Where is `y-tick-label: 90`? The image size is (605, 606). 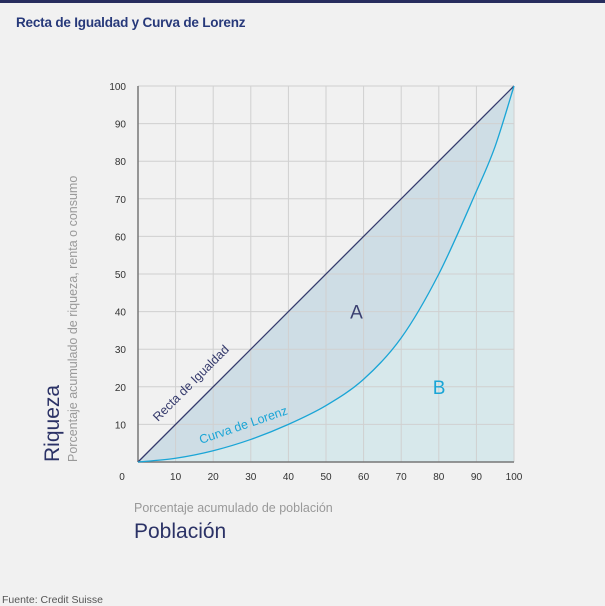
y-tick-label: 90 is located at coordinates (121, 125).